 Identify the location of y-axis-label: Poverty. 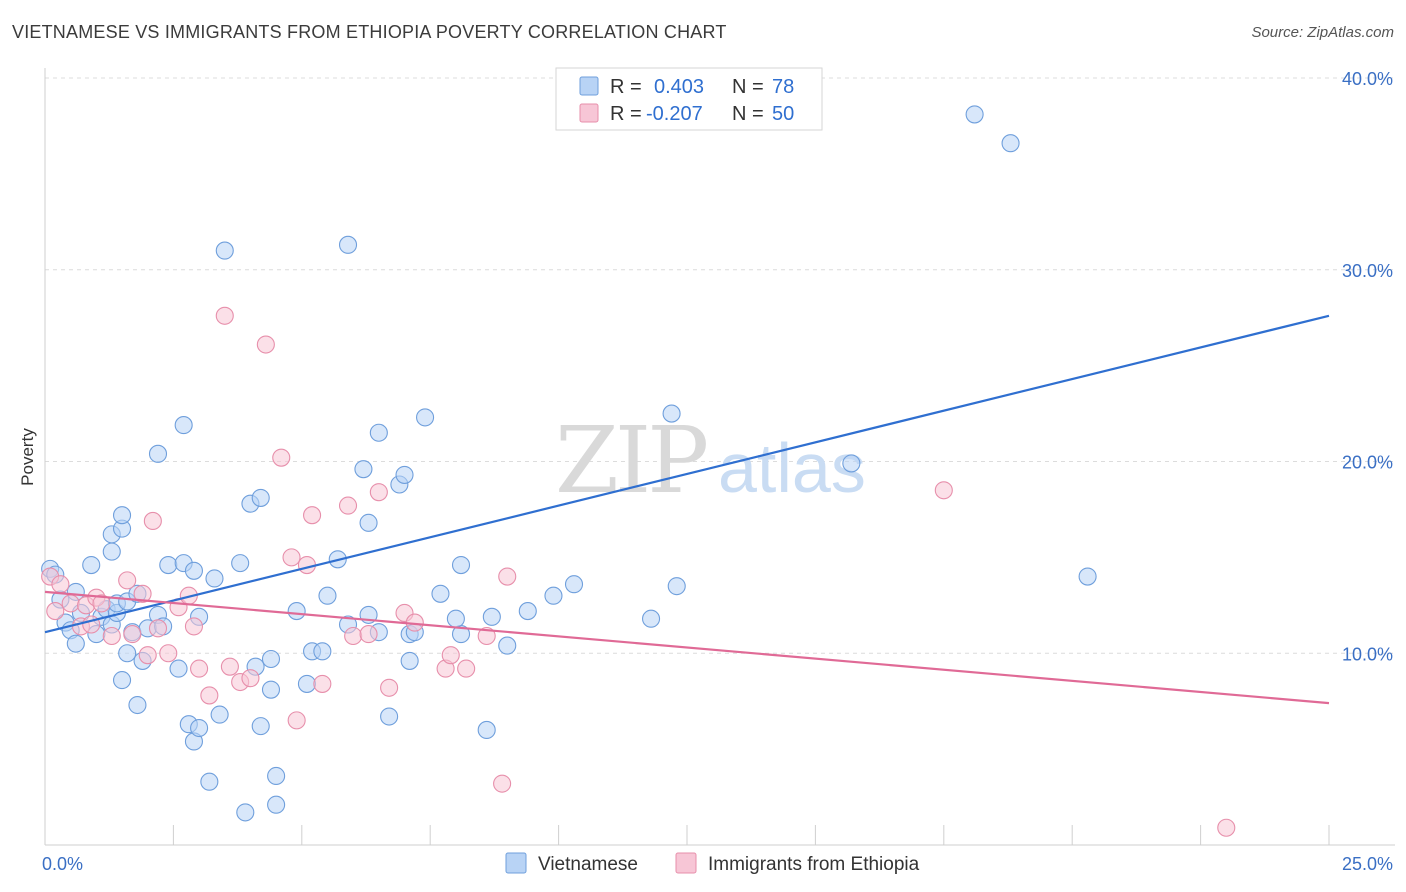
(27, 457).